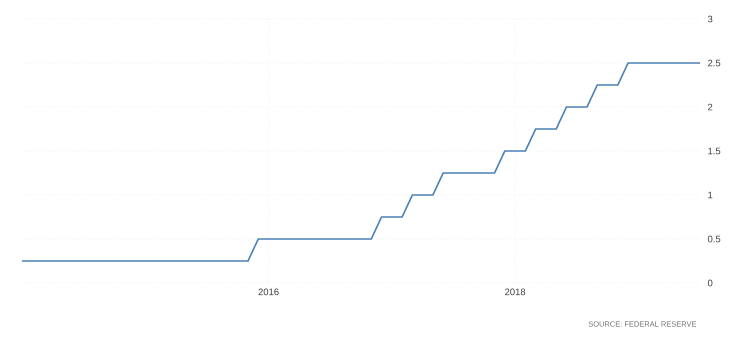 The image size is (730, 340). What do you see at coordinates (714, 239) in the screenshot?
I see `y-tick-label: 0.5` at bounding box center [714, 239].